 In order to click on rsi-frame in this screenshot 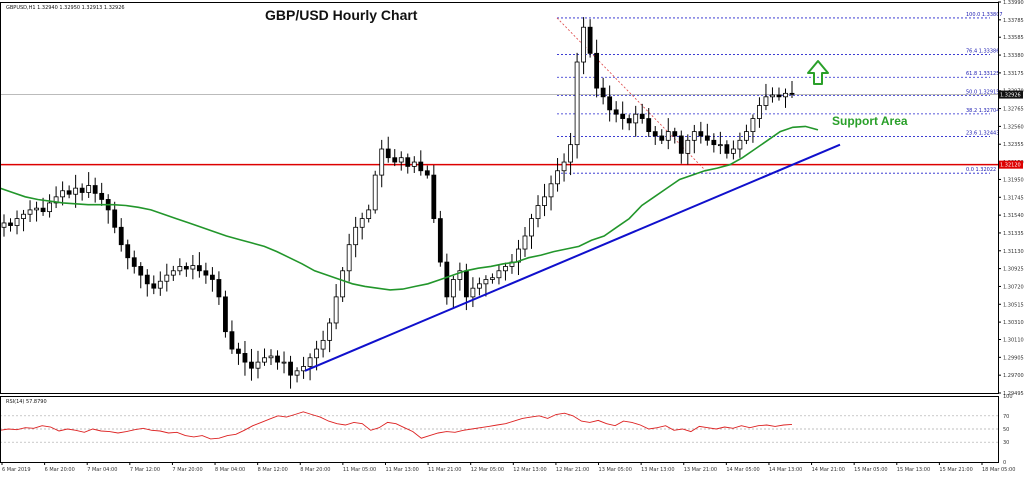, I will do `click(499, 429)`.